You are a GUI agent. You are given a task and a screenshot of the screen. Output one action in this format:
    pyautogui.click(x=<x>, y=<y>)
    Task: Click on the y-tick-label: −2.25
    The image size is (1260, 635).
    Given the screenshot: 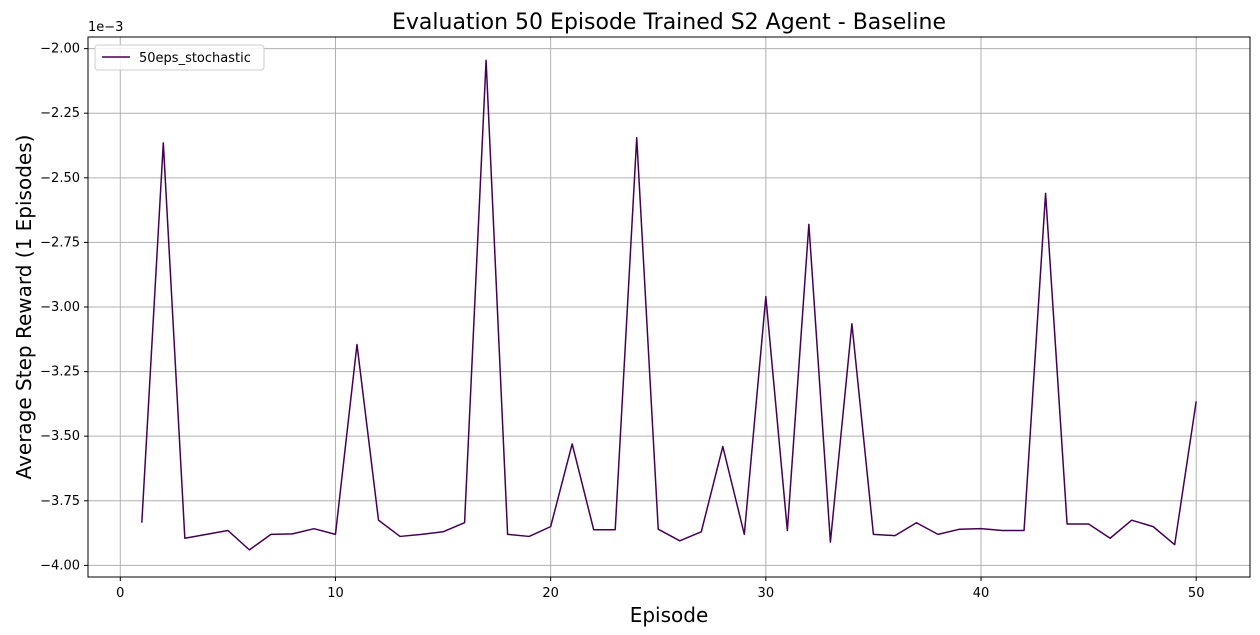 What is the action you would take?
    pyautogui.click(x=60, y=113)
    